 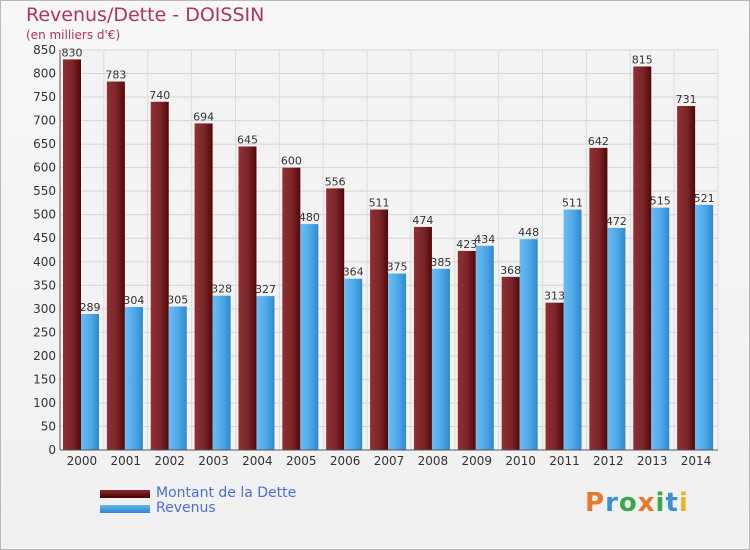 What do you see at coordinates (616, 221) in the screenshot?
I see `data-label-revenus-2012: 472` at bounding box center [616, 221].